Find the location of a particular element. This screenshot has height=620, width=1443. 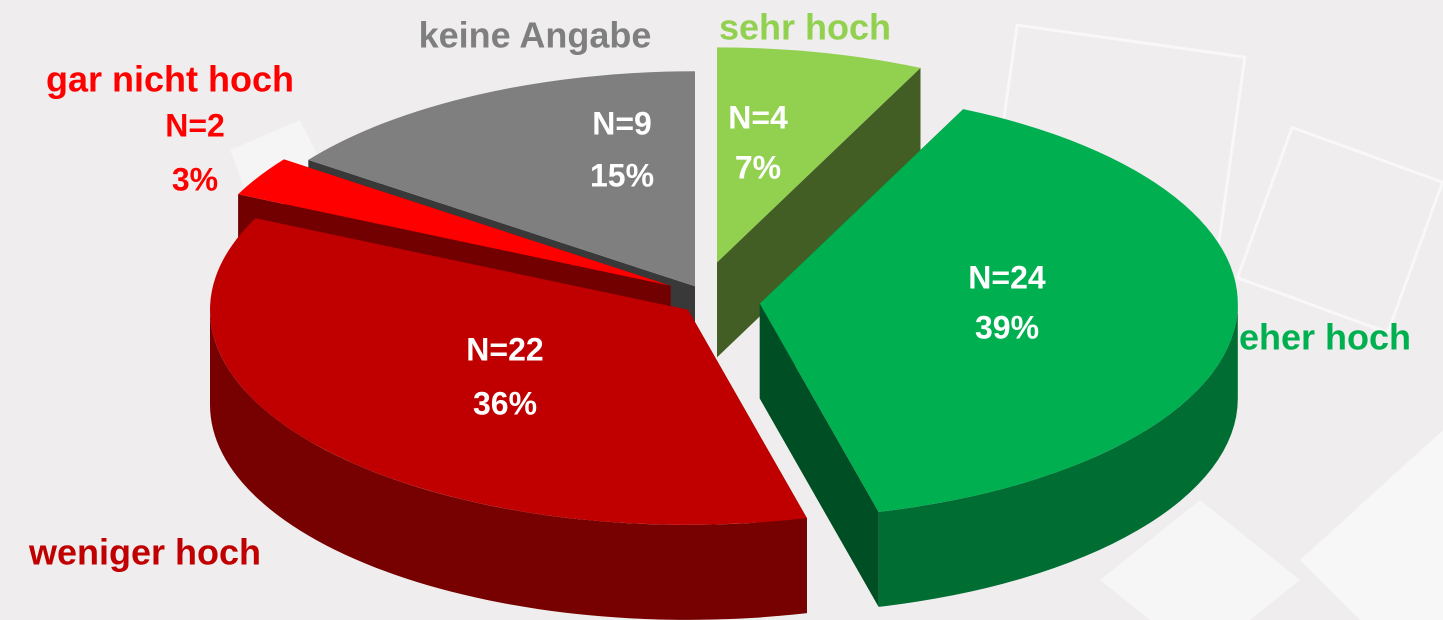

count-label: N=2 is located at coordinates (195, 125).